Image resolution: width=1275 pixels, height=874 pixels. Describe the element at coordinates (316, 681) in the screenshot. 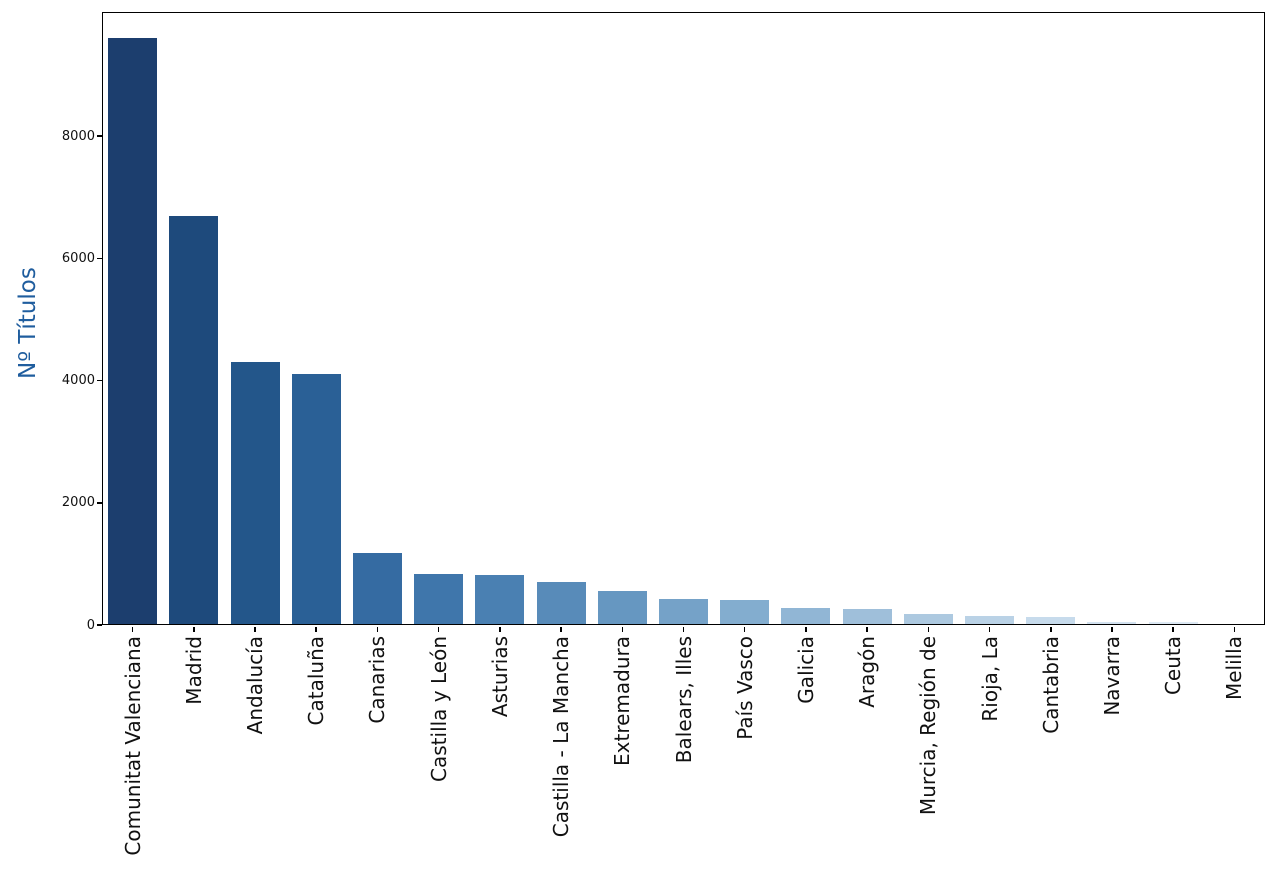

I see `x-tick-label: Cataluña` at that location.